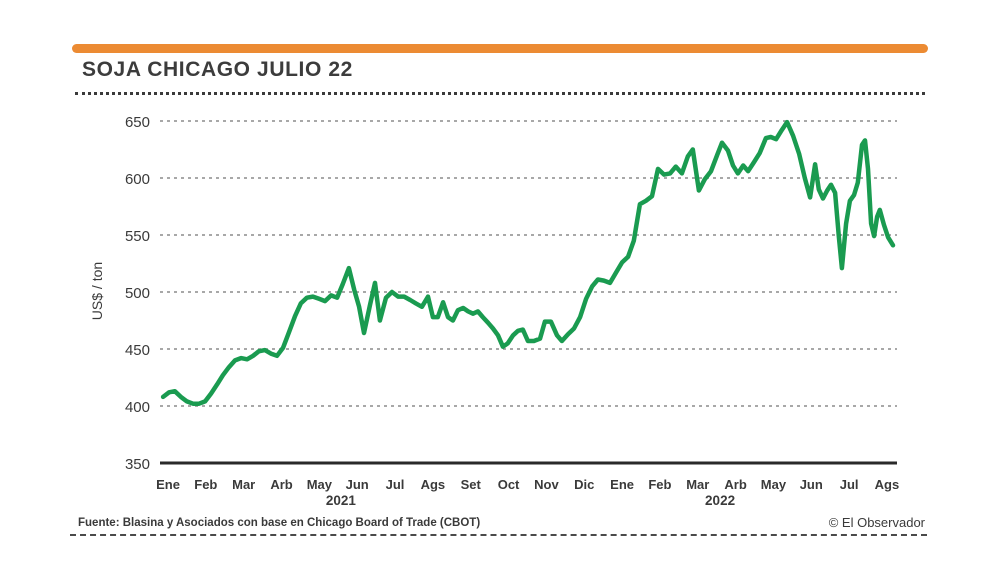 This screenshot has height=583, width=1000. Describe the element at coordinates (137, 407) in the screenshot. I see `y-tick-label: 400` at that location.